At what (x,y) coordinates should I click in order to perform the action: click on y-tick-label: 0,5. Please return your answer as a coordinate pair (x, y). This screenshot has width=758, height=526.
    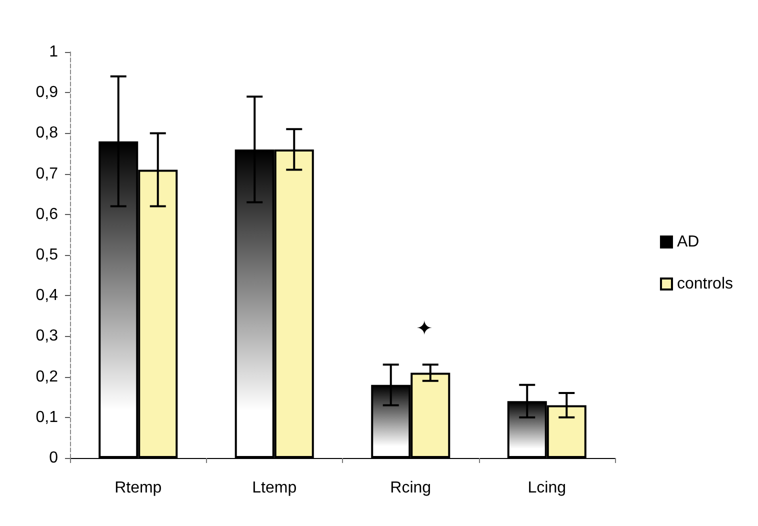
    Looking at the image, I should click on (47, 255).